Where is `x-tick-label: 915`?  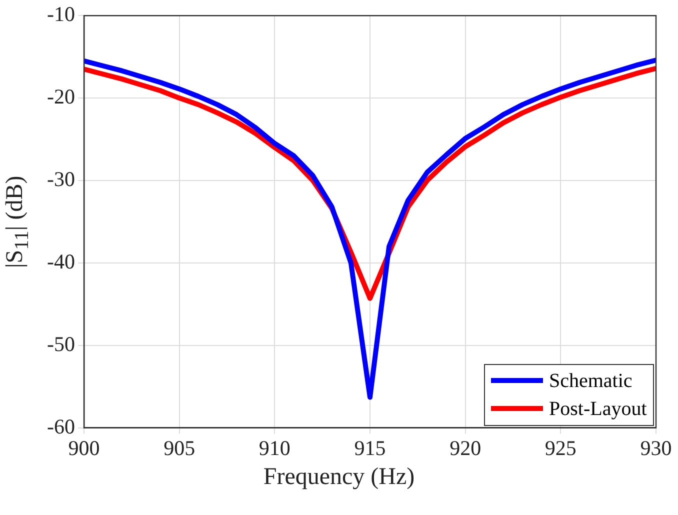 x-tick-label: 915 is located at coordinates (370, 448).